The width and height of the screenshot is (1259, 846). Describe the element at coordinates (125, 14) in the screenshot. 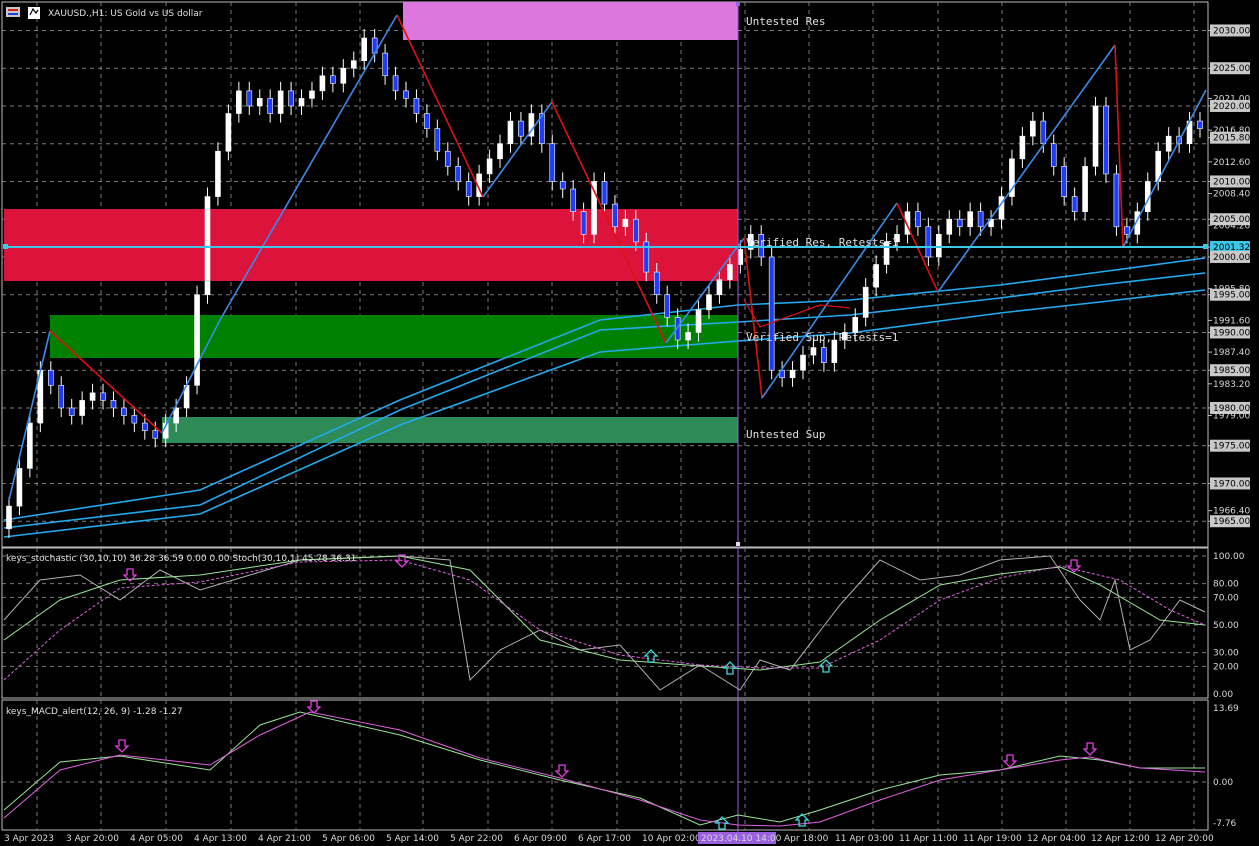

I see `symbol-title: XAUUSD.,H1: US Gold vs US dollar` at that location.